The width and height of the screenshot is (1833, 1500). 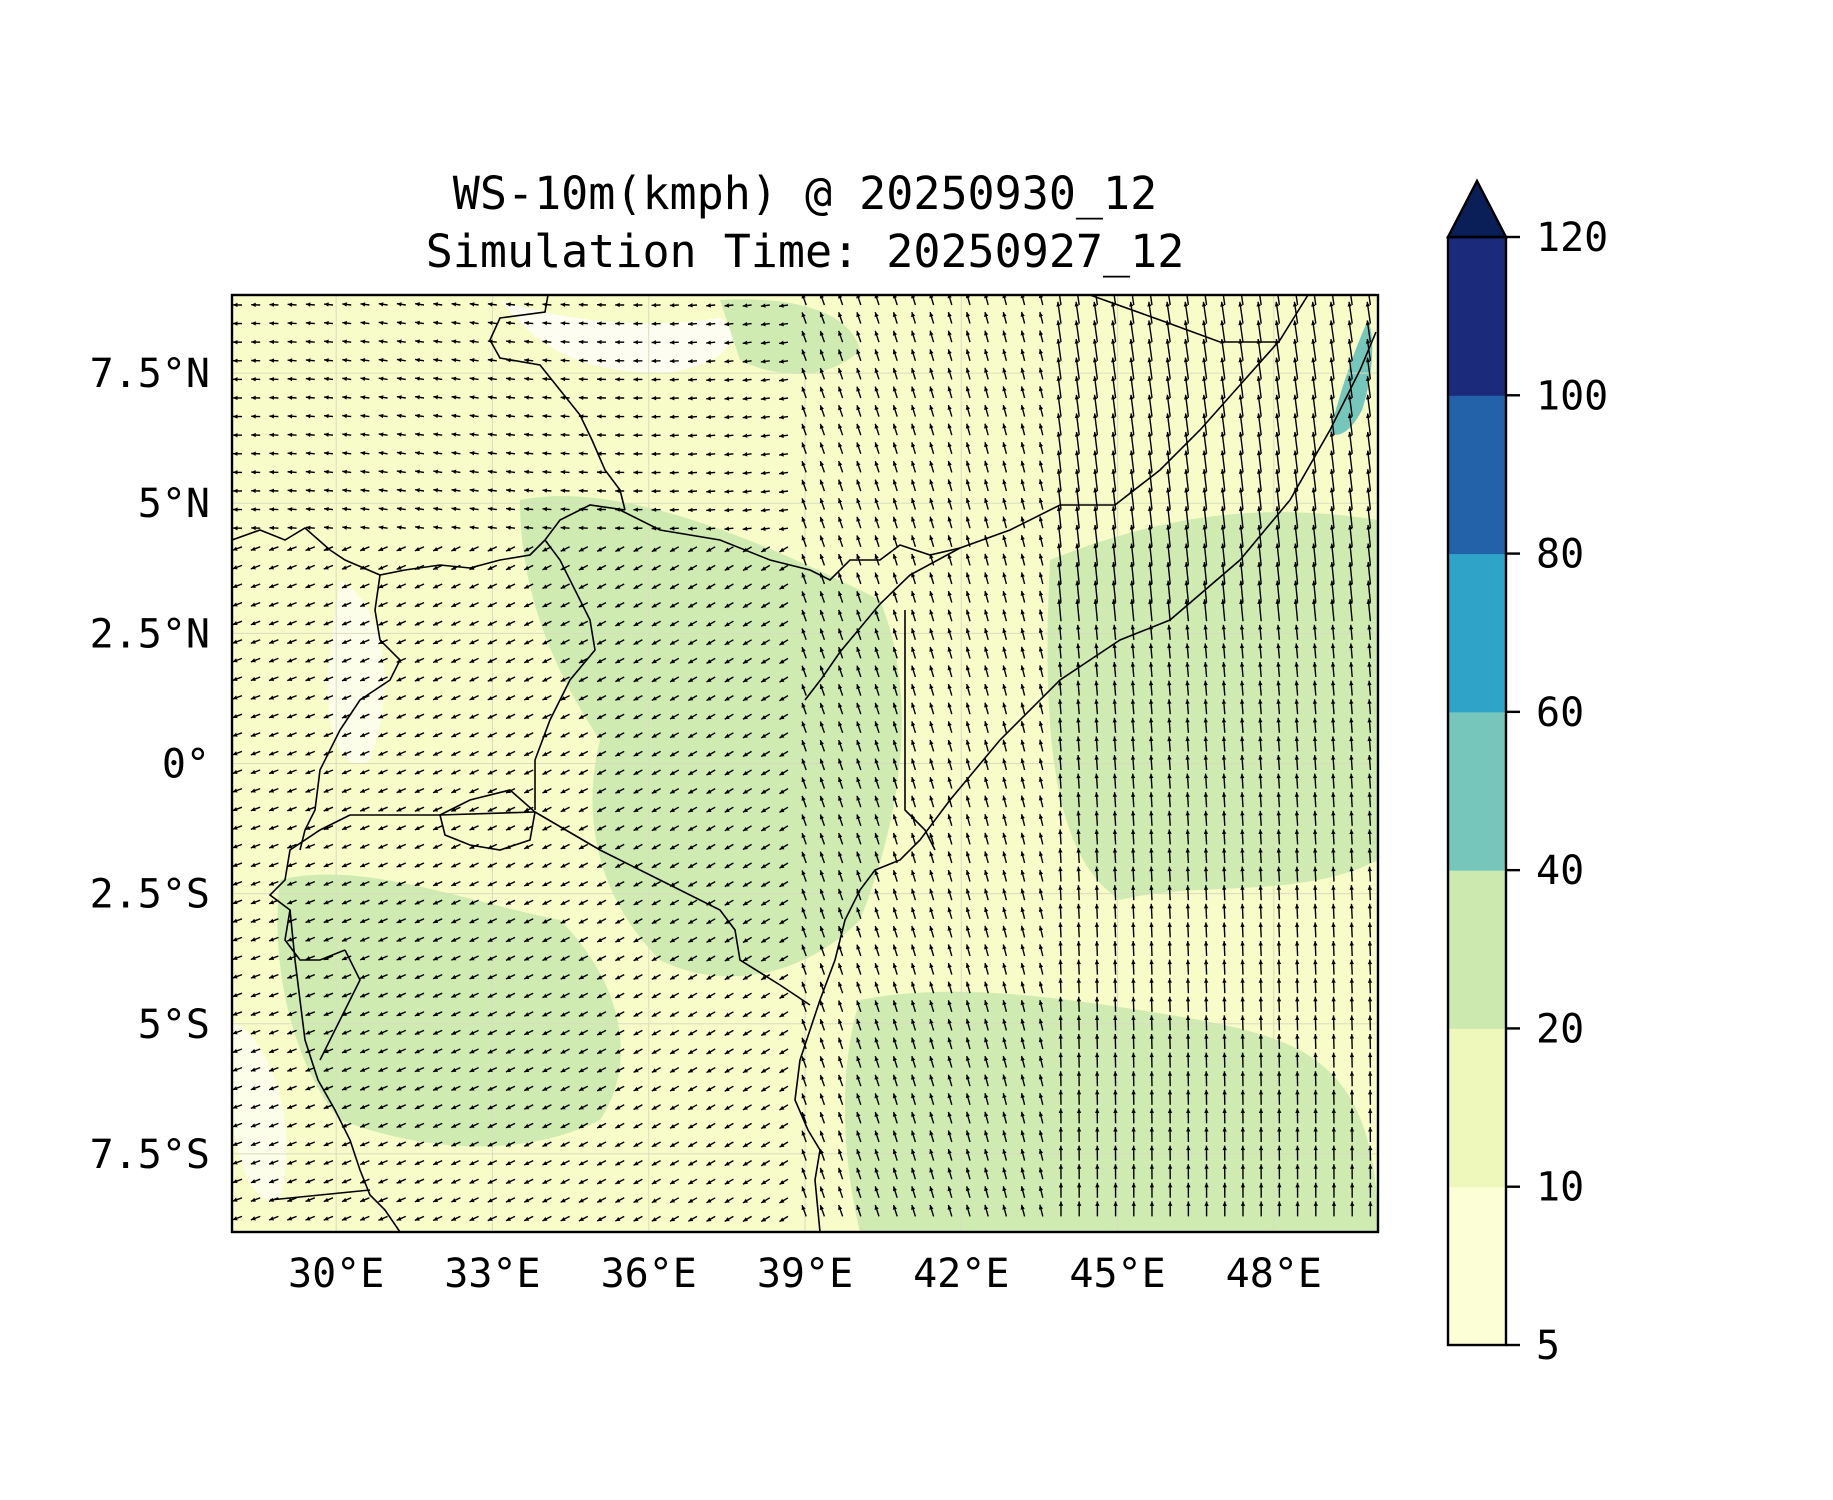 I want to click on lat-tick-label: 2.5°N, so click(x=150, y=634).